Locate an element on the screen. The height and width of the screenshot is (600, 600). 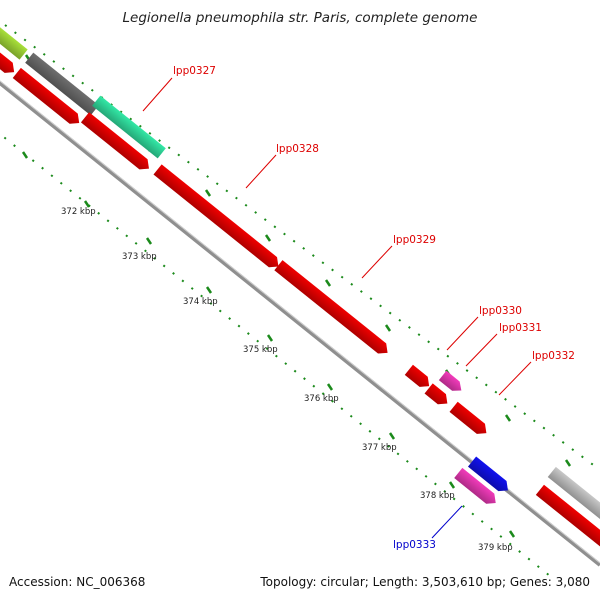
accession-text: Accession: NC_006368 is located at coordinates (77, 582).